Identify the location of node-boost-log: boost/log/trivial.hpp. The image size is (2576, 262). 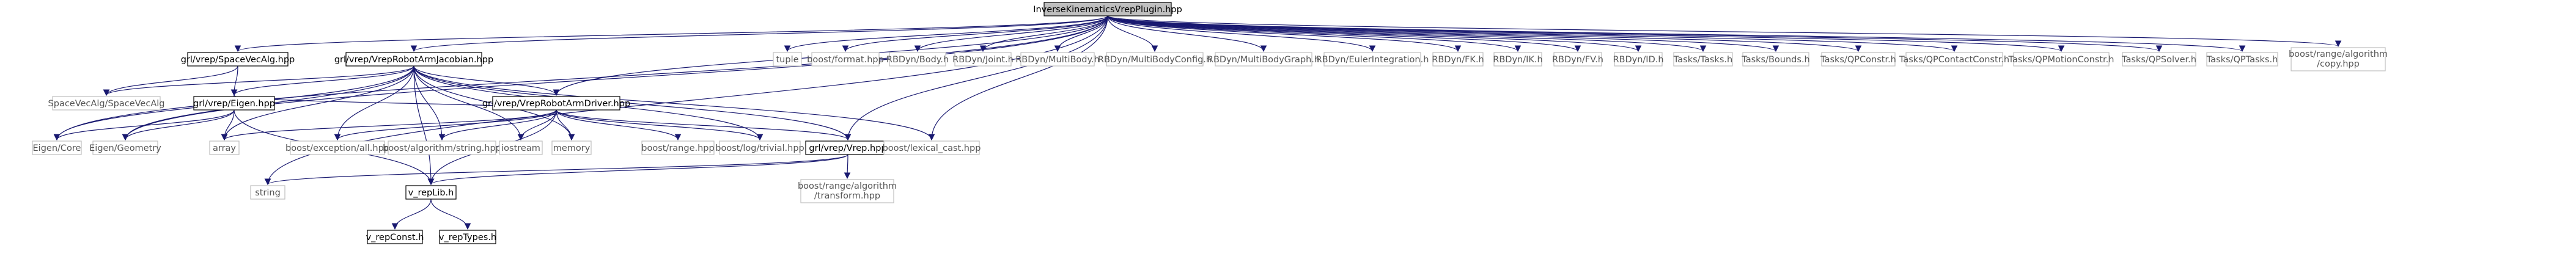
(759, 147).